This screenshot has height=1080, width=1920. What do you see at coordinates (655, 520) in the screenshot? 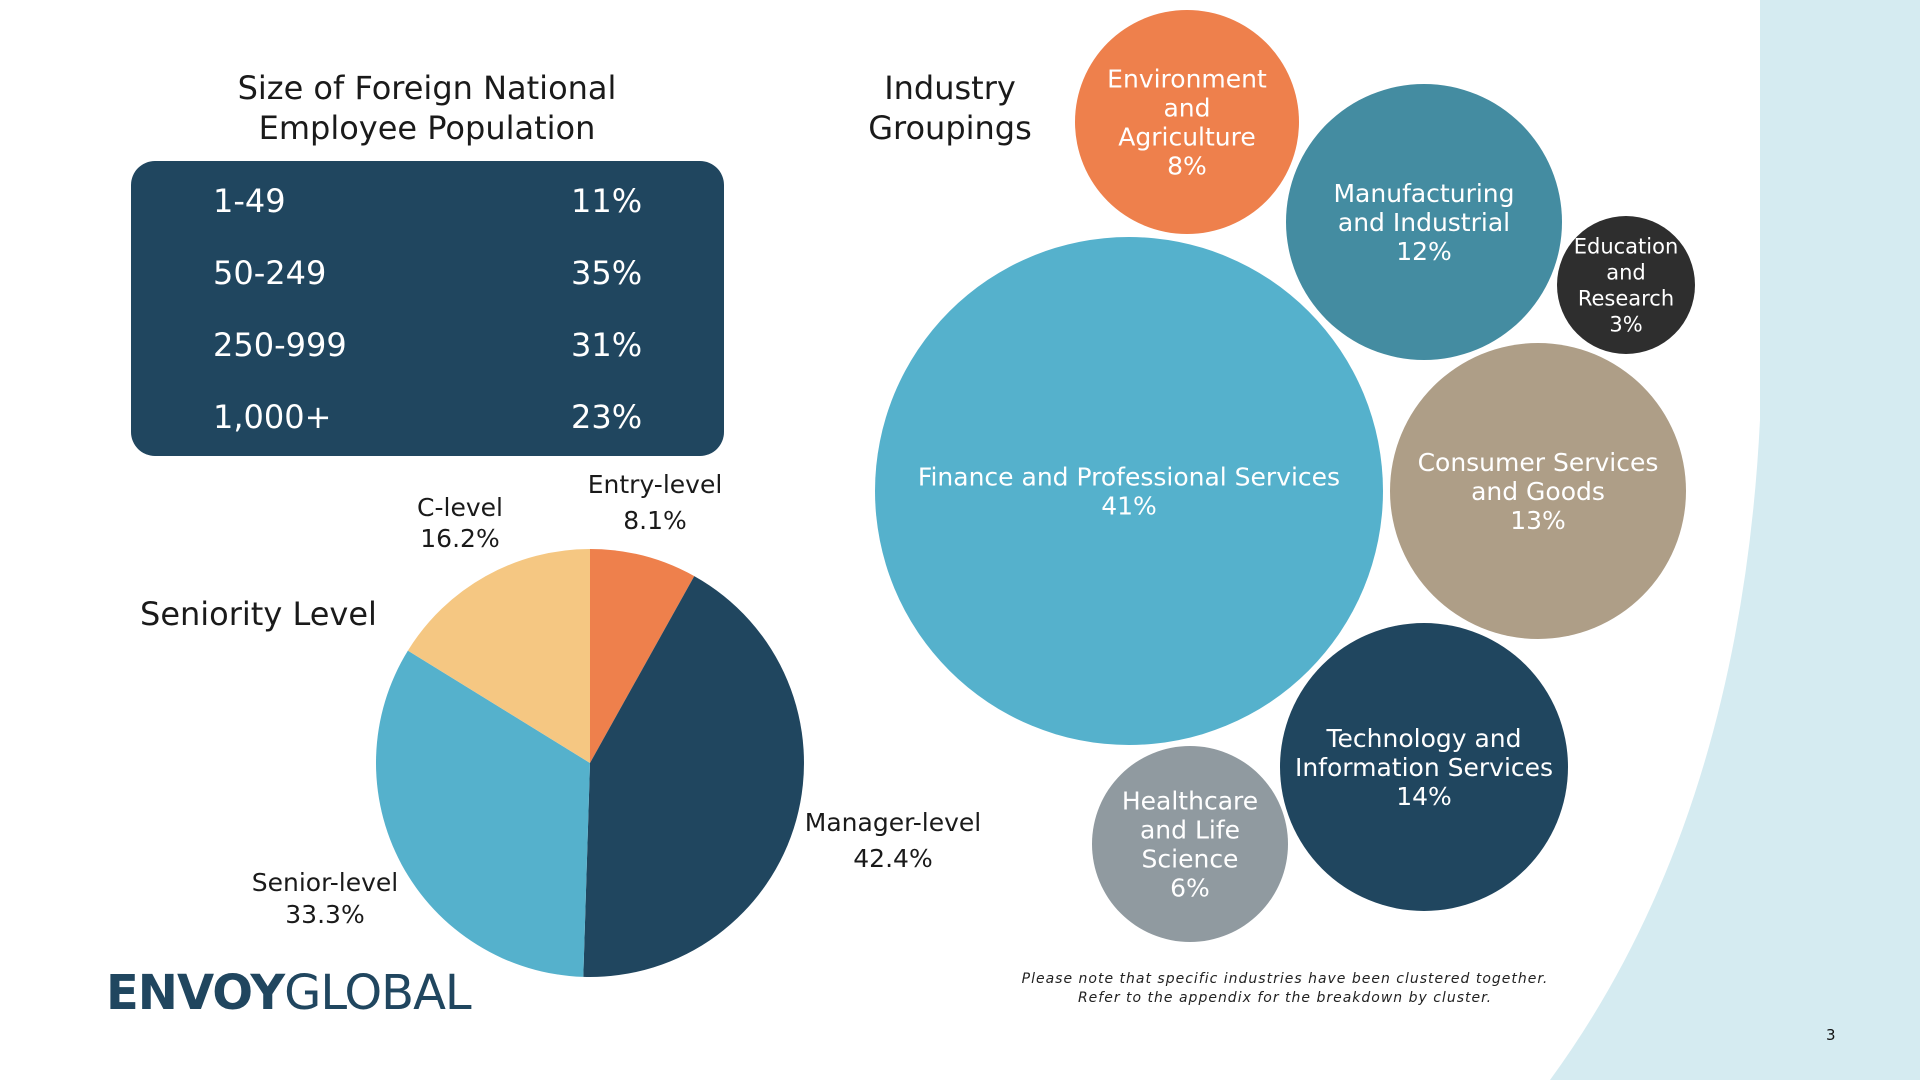
I see `pie-value-entry-level: 8.1%` at bounding box center [655, 520].